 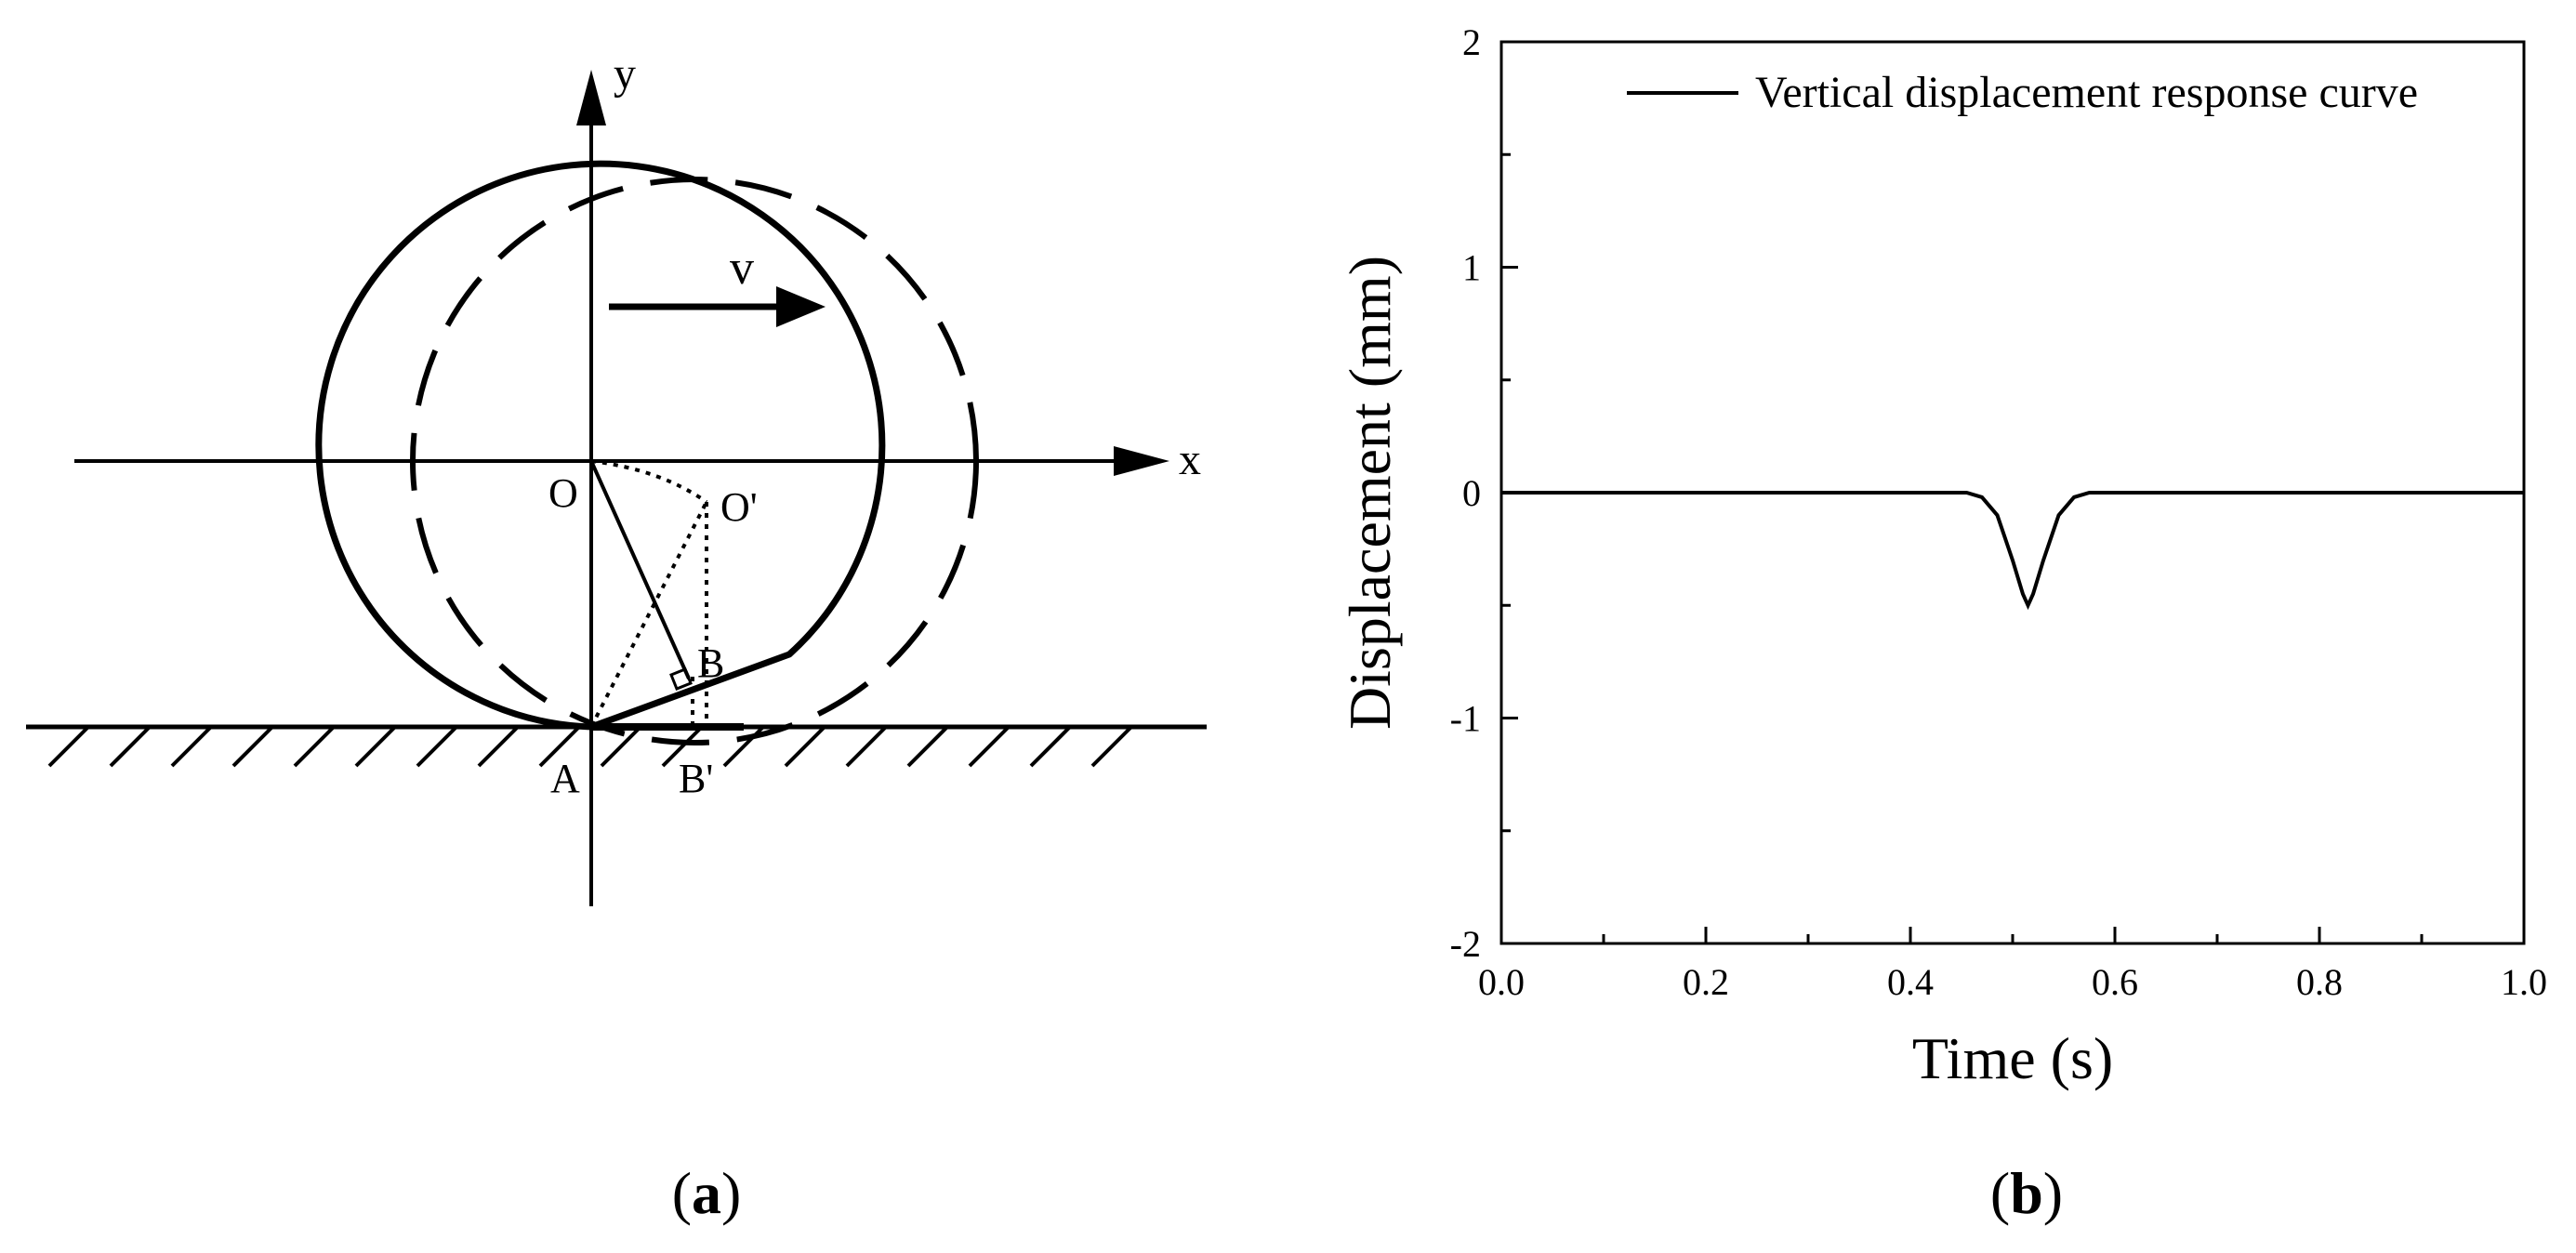 I want to click on arc-O-O-prime, so click(x=649, y=481).